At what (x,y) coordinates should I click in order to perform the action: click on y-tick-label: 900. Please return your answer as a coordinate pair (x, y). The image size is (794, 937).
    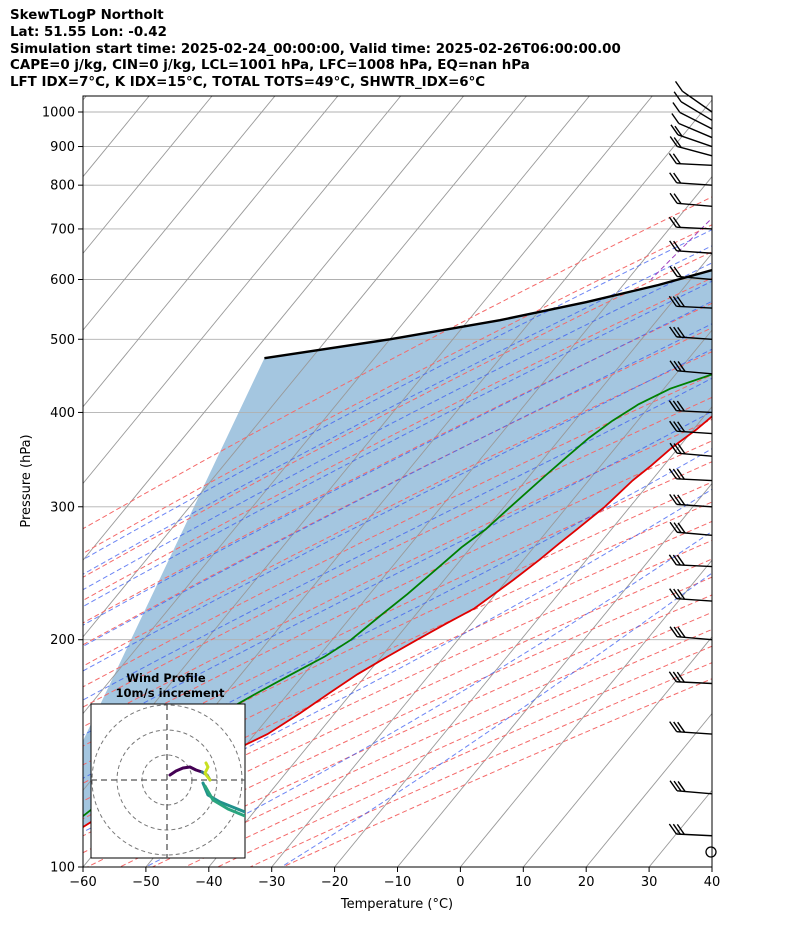
    Looking at the image, I should click on (62, 147).